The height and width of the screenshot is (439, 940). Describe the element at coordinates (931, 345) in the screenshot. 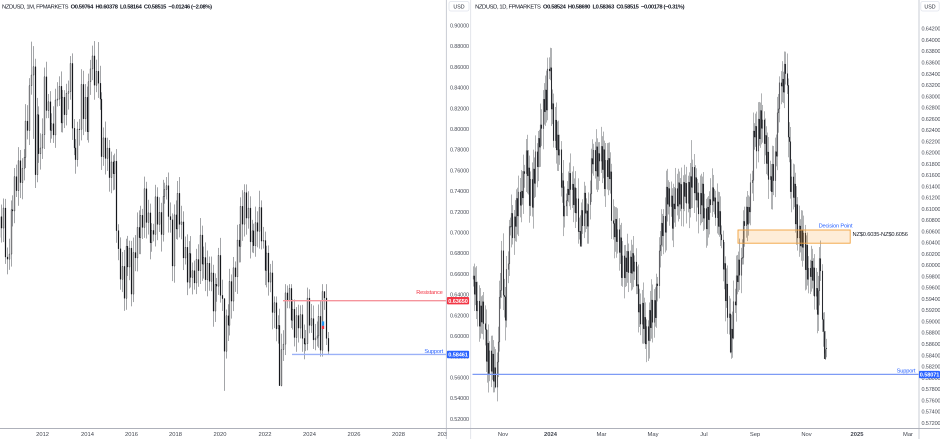

I see `svg-text: 0.58600` at that location.